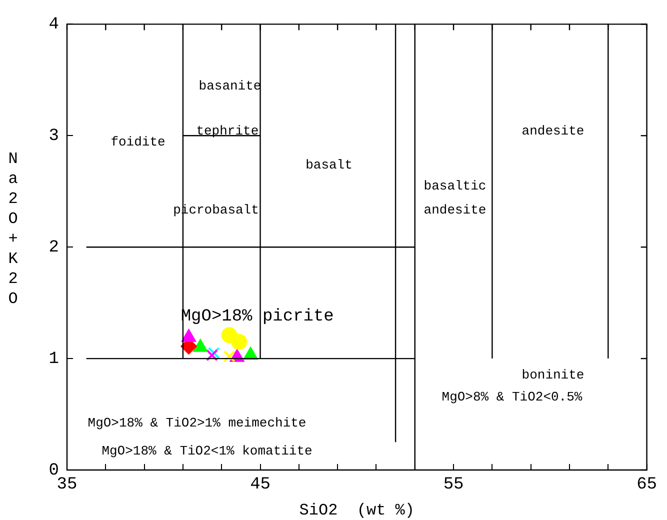 This screenshot has width=667, height=520. Describe the element at coordinates (67, 485) in the screenshot. I see `x-tick-label: 35` at that location.